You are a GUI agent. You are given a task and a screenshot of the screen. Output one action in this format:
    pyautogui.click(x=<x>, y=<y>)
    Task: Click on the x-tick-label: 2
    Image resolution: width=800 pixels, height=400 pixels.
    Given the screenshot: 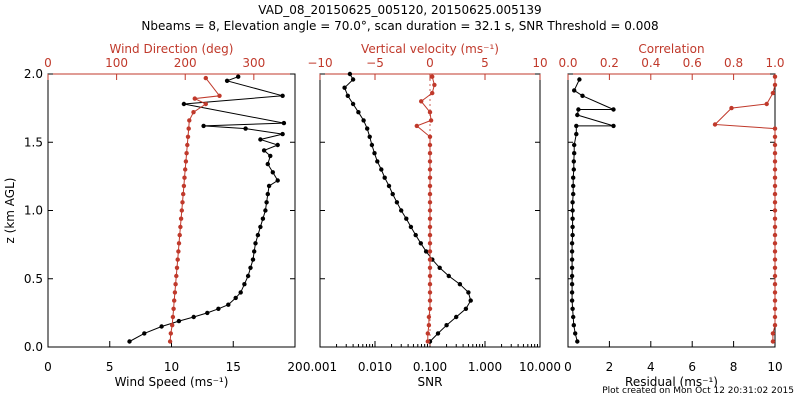 What is the action you would take?
    pyautogui.click(x=610, y=367)
    